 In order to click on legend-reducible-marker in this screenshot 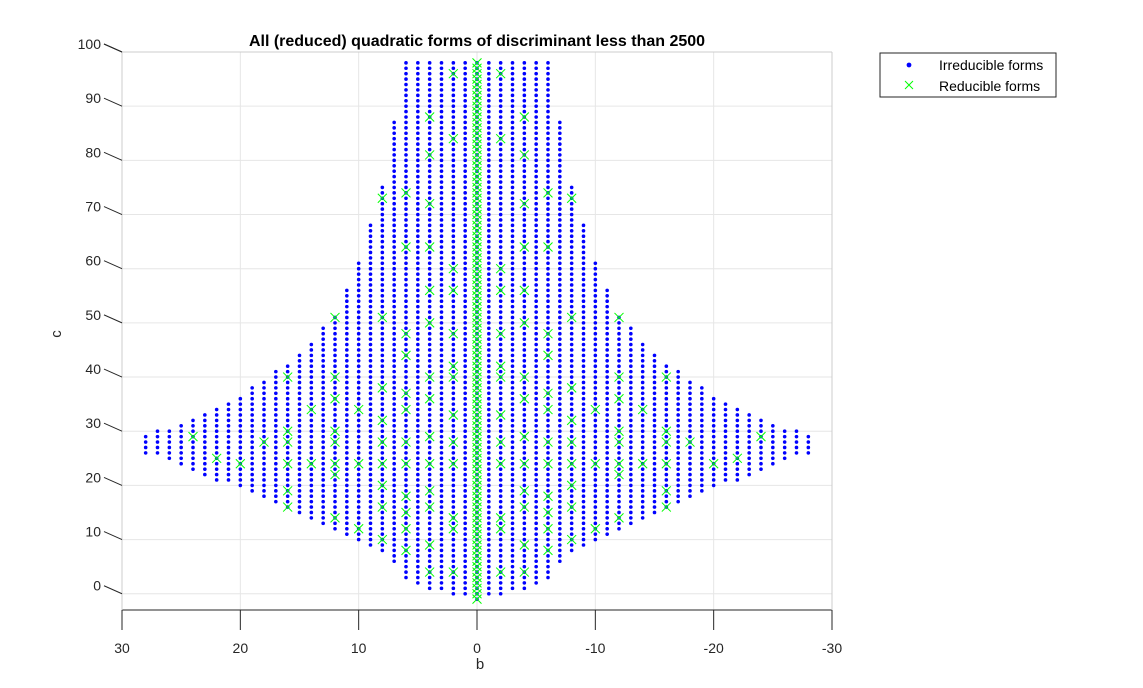, I will do `click(909, 85)`.